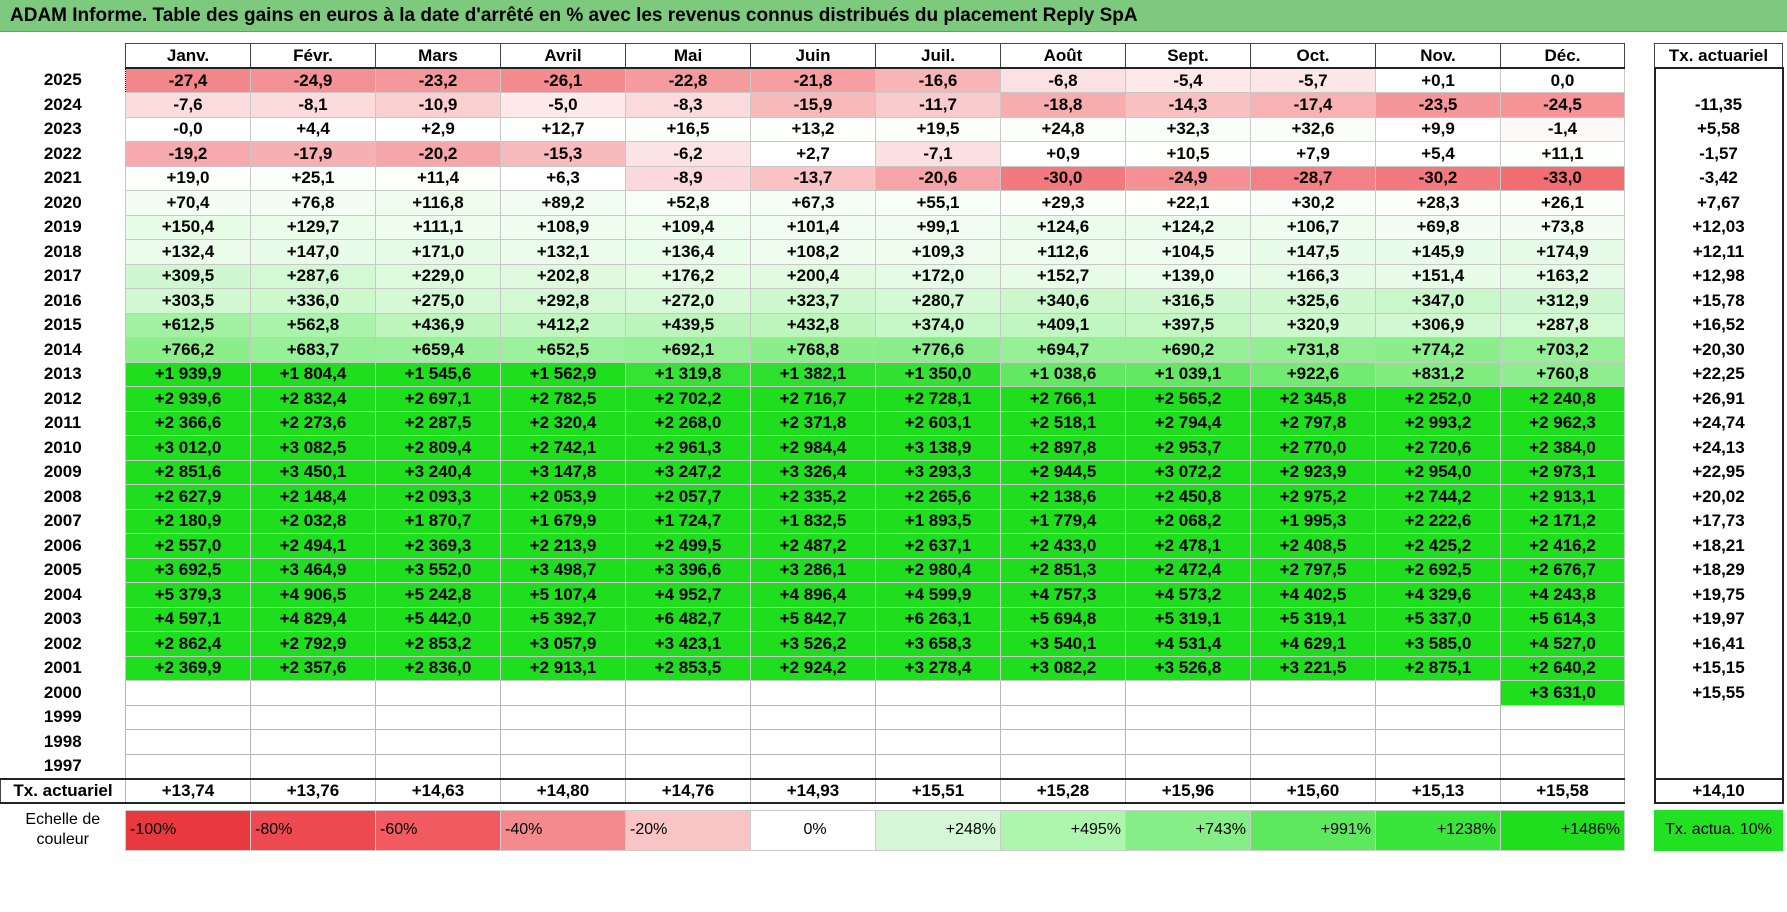 The width and height of the screenshot is (1787, 912). Describe the element at coordinates (313, 423) in the screenshot. I see `gain-cell: +2 273,6` at that location.